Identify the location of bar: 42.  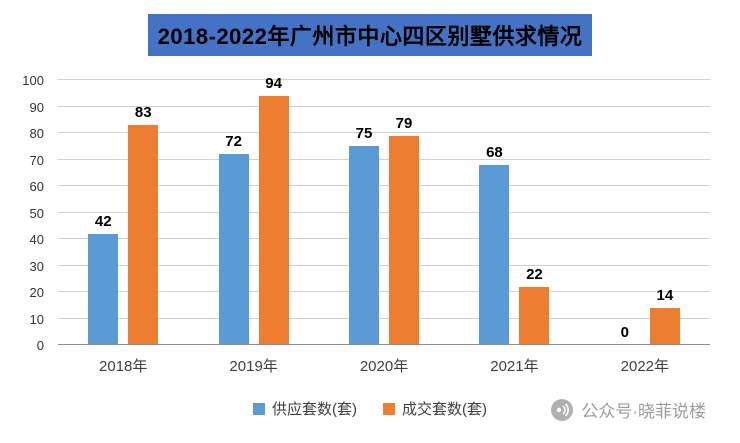
(103, 279).